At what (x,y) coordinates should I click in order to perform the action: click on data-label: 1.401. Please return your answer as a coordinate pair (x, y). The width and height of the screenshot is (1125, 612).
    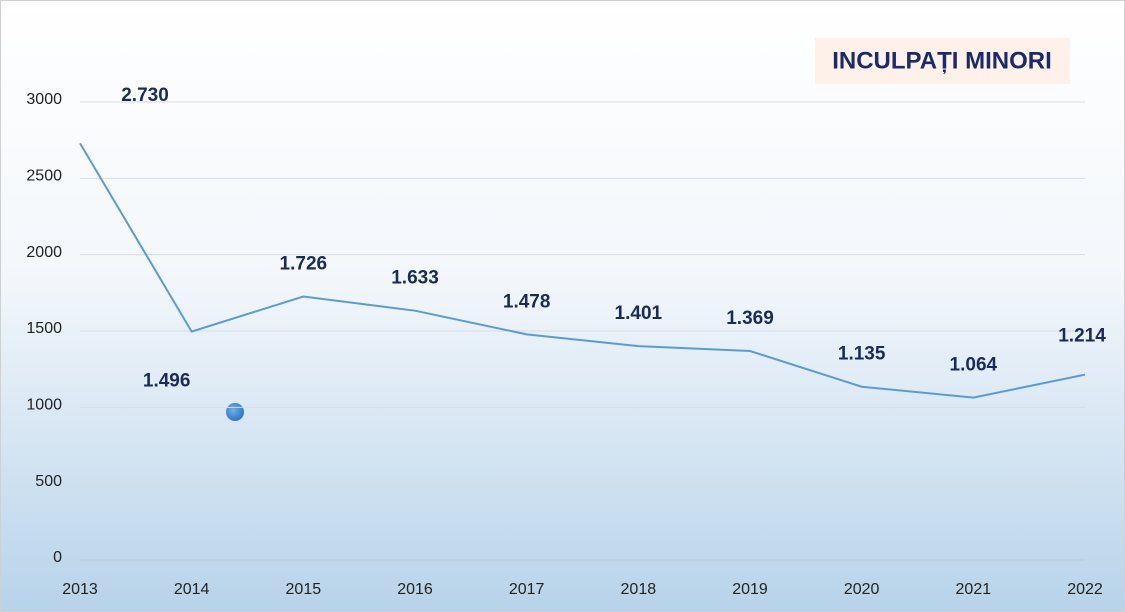
    Looking at the image, I should click on (639, 313).